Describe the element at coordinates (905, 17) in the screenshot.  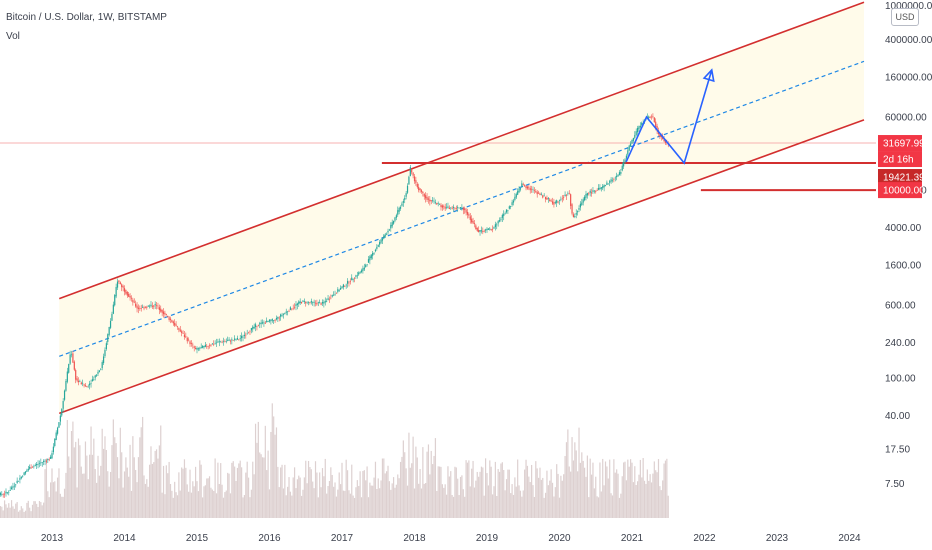
I see `currency-badge: USD` at that location.